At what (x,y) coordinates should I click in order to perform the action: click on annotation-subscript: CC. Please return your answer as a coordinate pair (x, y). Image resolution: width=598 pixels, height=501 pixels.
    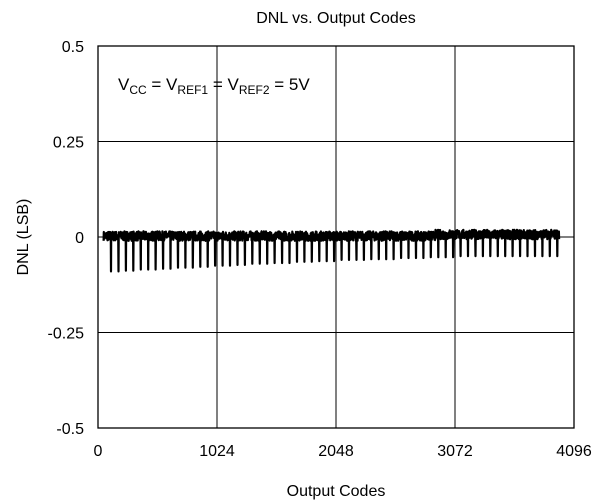
    Looking at the image, I should click on (138, 90).